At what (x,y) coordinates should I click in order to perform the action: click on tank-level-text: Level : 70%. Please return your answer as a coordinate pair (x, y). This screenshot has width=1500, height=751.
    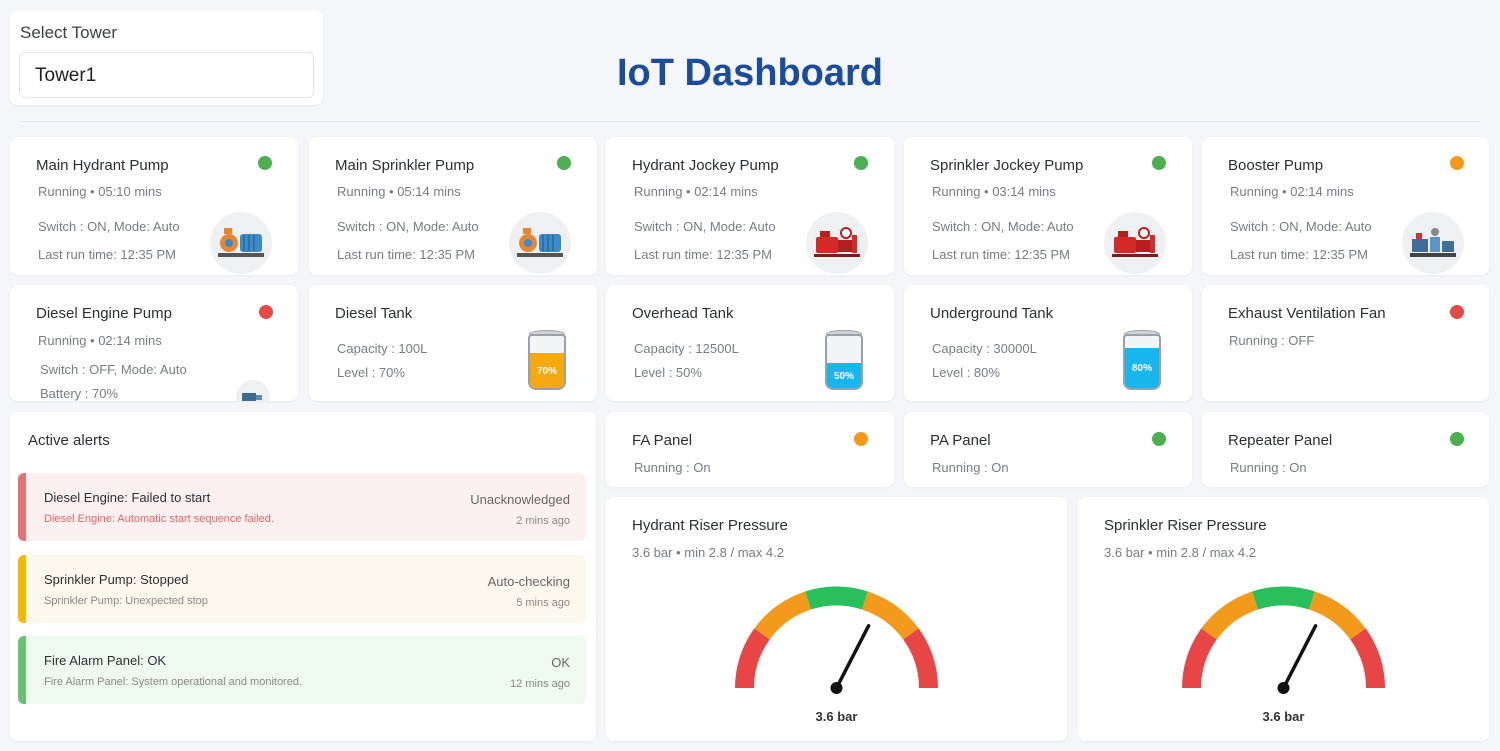
    Looking at the image, I should click on (371, 372).